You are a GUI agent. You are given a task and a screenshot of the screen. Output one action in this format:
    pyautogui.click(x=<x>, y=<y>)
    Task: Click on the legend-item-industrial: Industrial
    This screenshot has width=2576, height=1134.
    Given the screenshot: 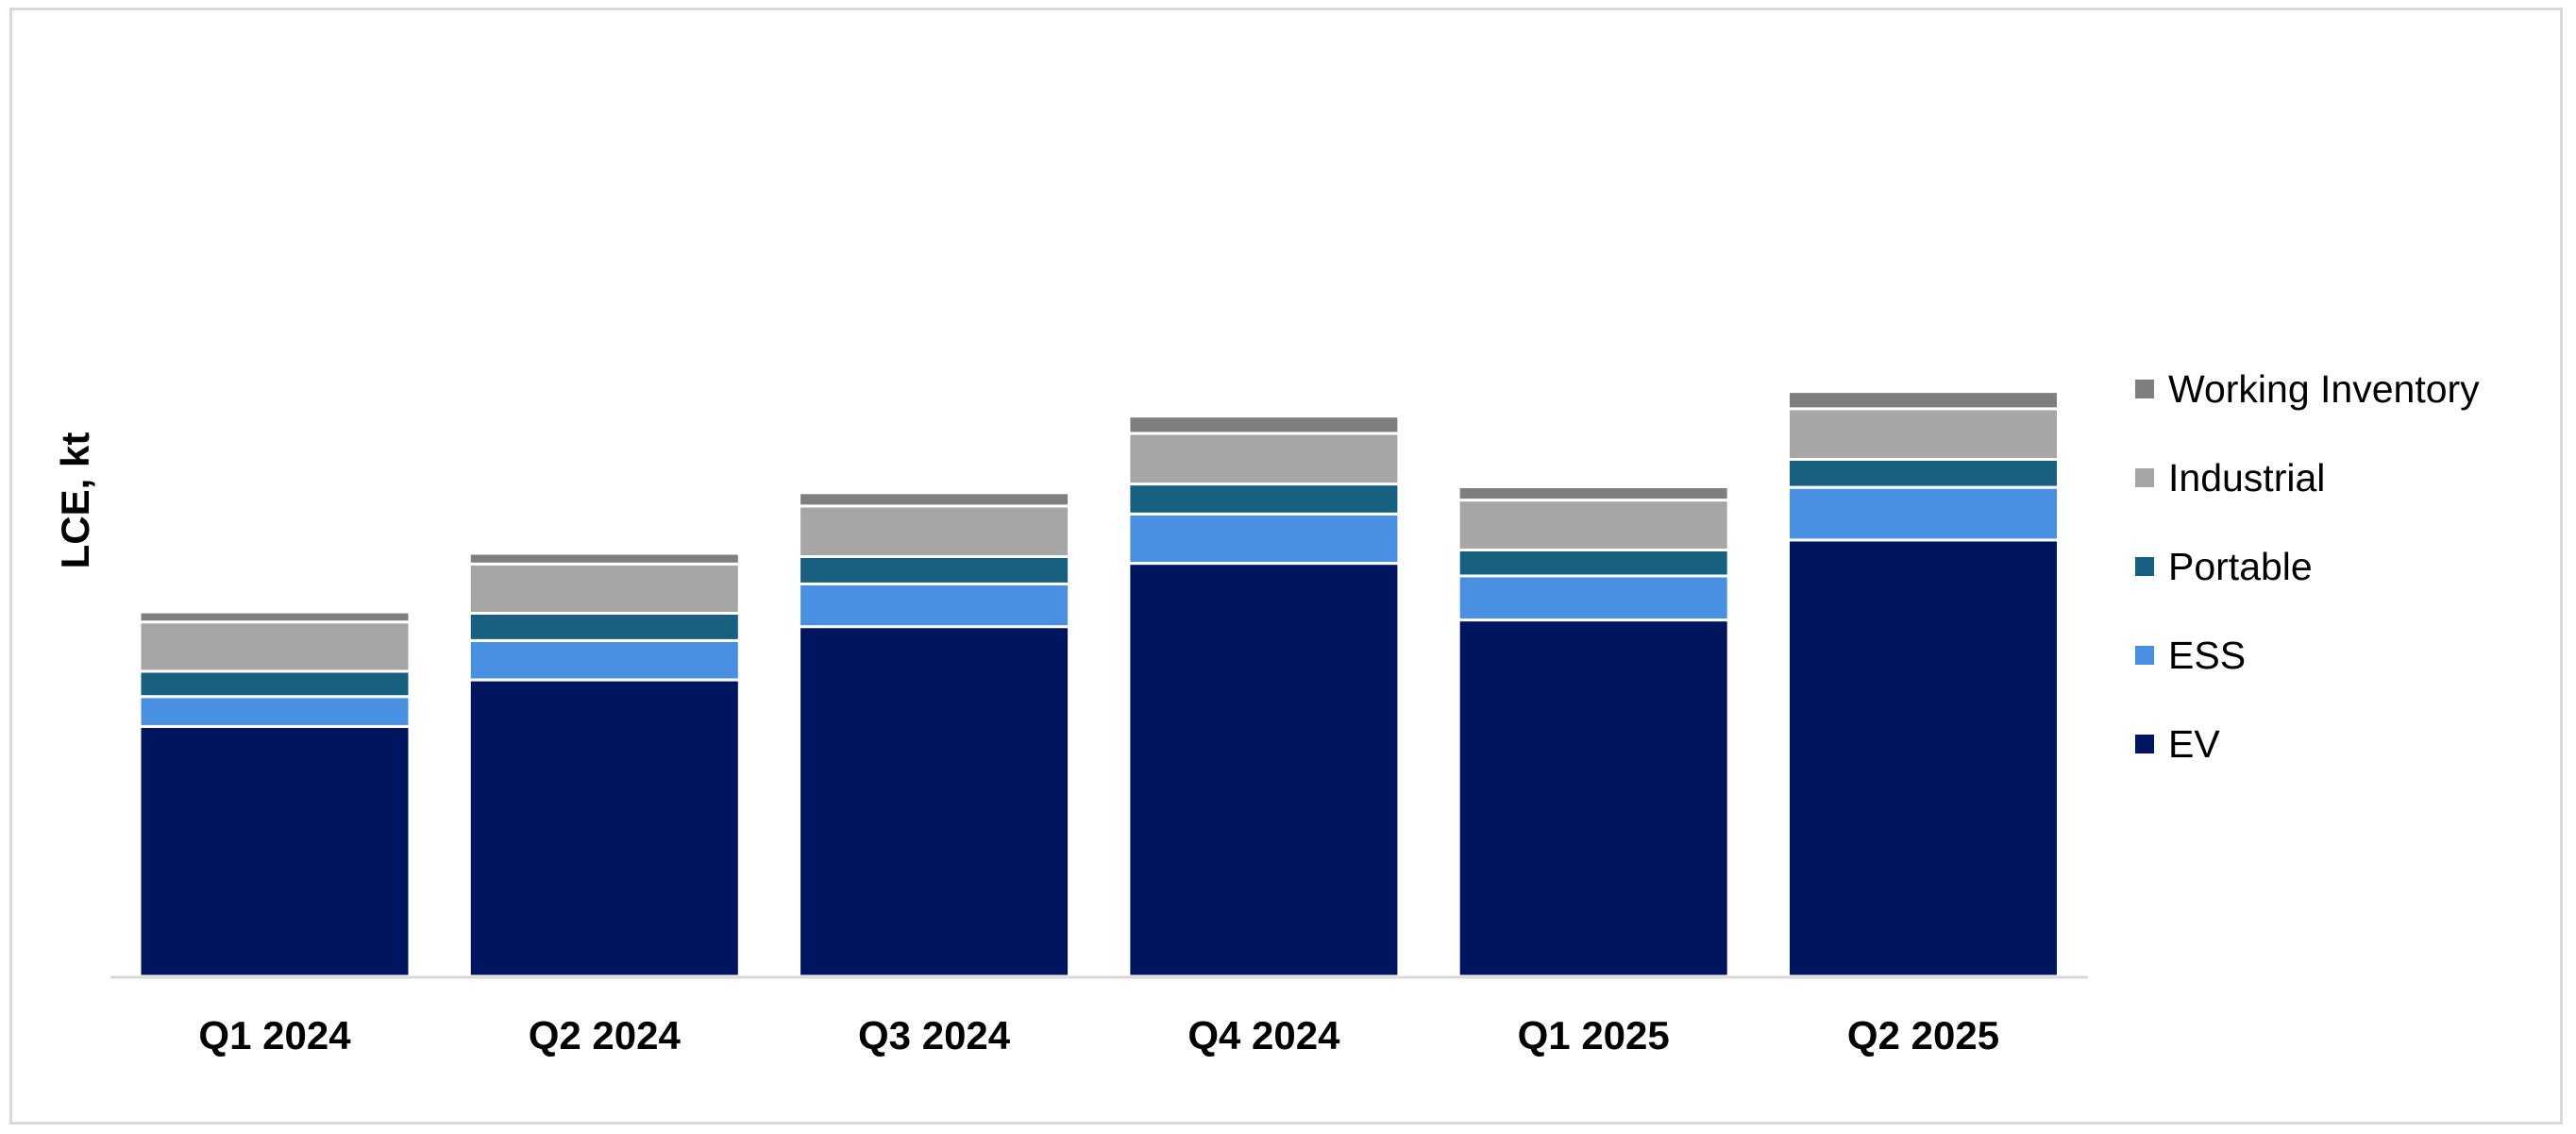 What is the action you would take?
    pyautogui.click(x=2230, y=477)
    